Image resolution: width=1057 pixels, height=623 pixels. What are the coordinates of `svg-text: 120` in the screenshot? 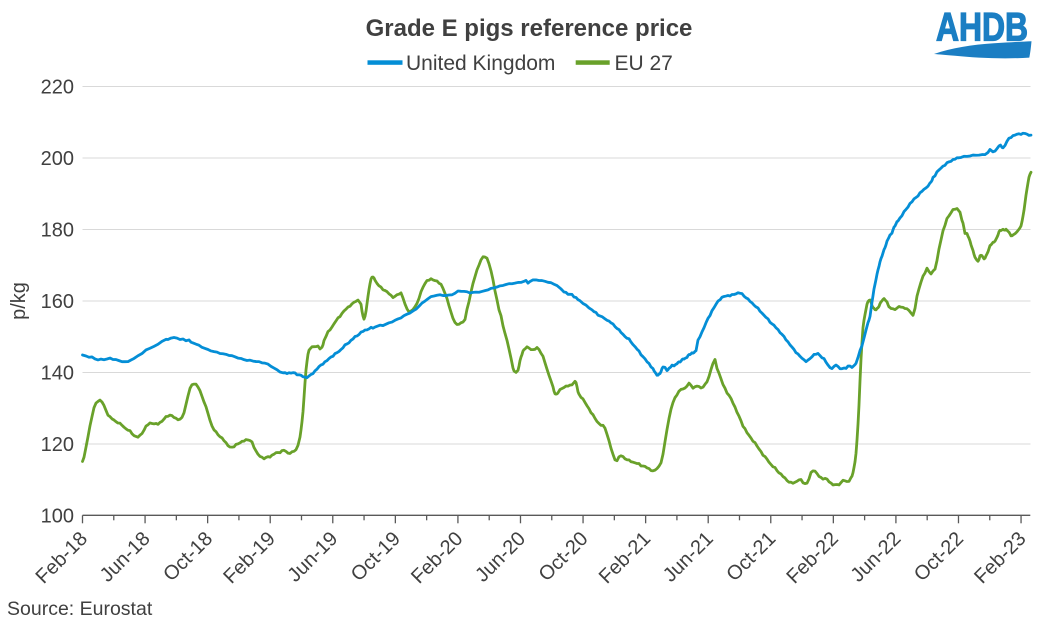 It's located at (57, 445).